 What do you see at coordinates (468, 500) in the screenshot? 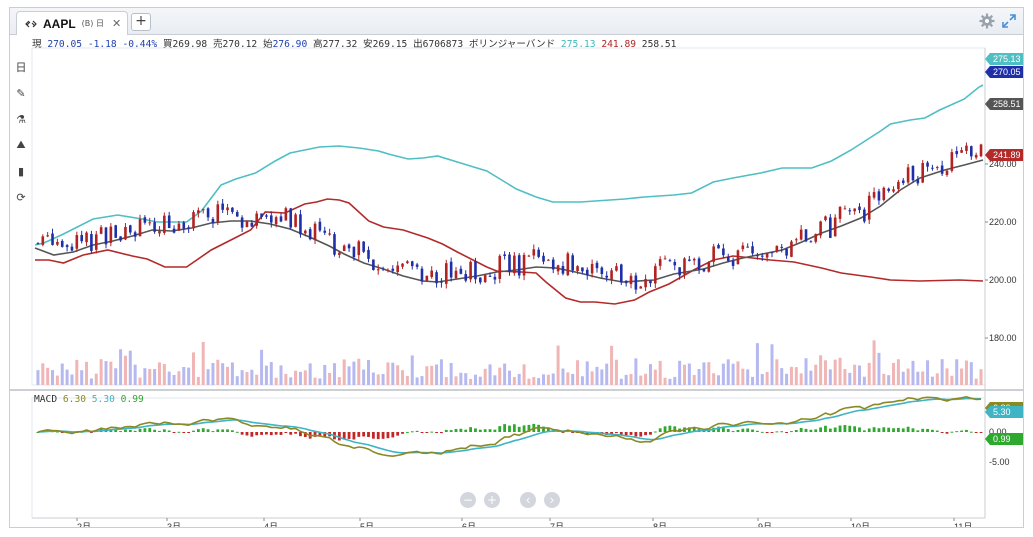
I see `zoom-out-button: −` at bounding box center [468, 500].